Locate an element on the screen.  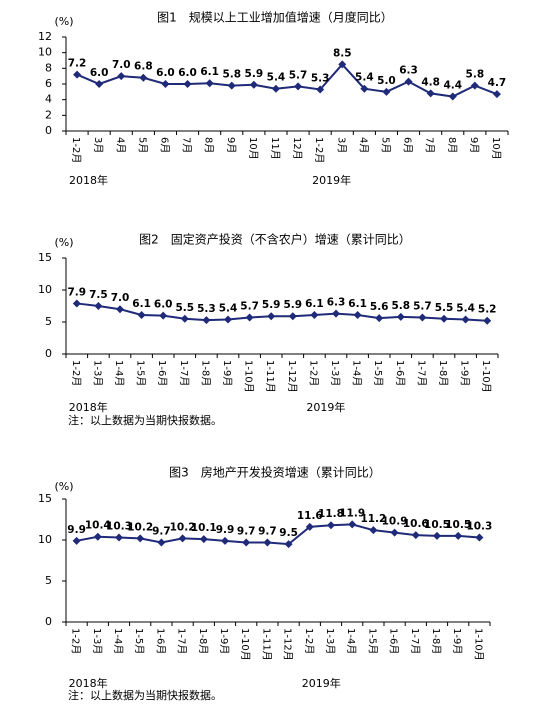
value-label: 5.3 is located at coordinates (320, 78).